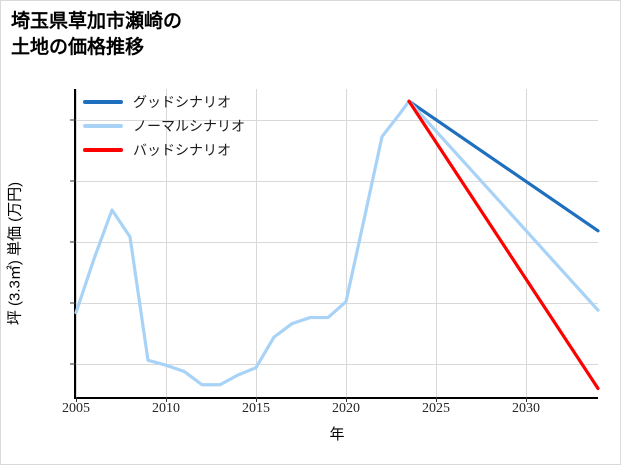 The height and width of the screenshot is (465, 621). I want to click on x-tick-label: 2005, so click(76, 408).